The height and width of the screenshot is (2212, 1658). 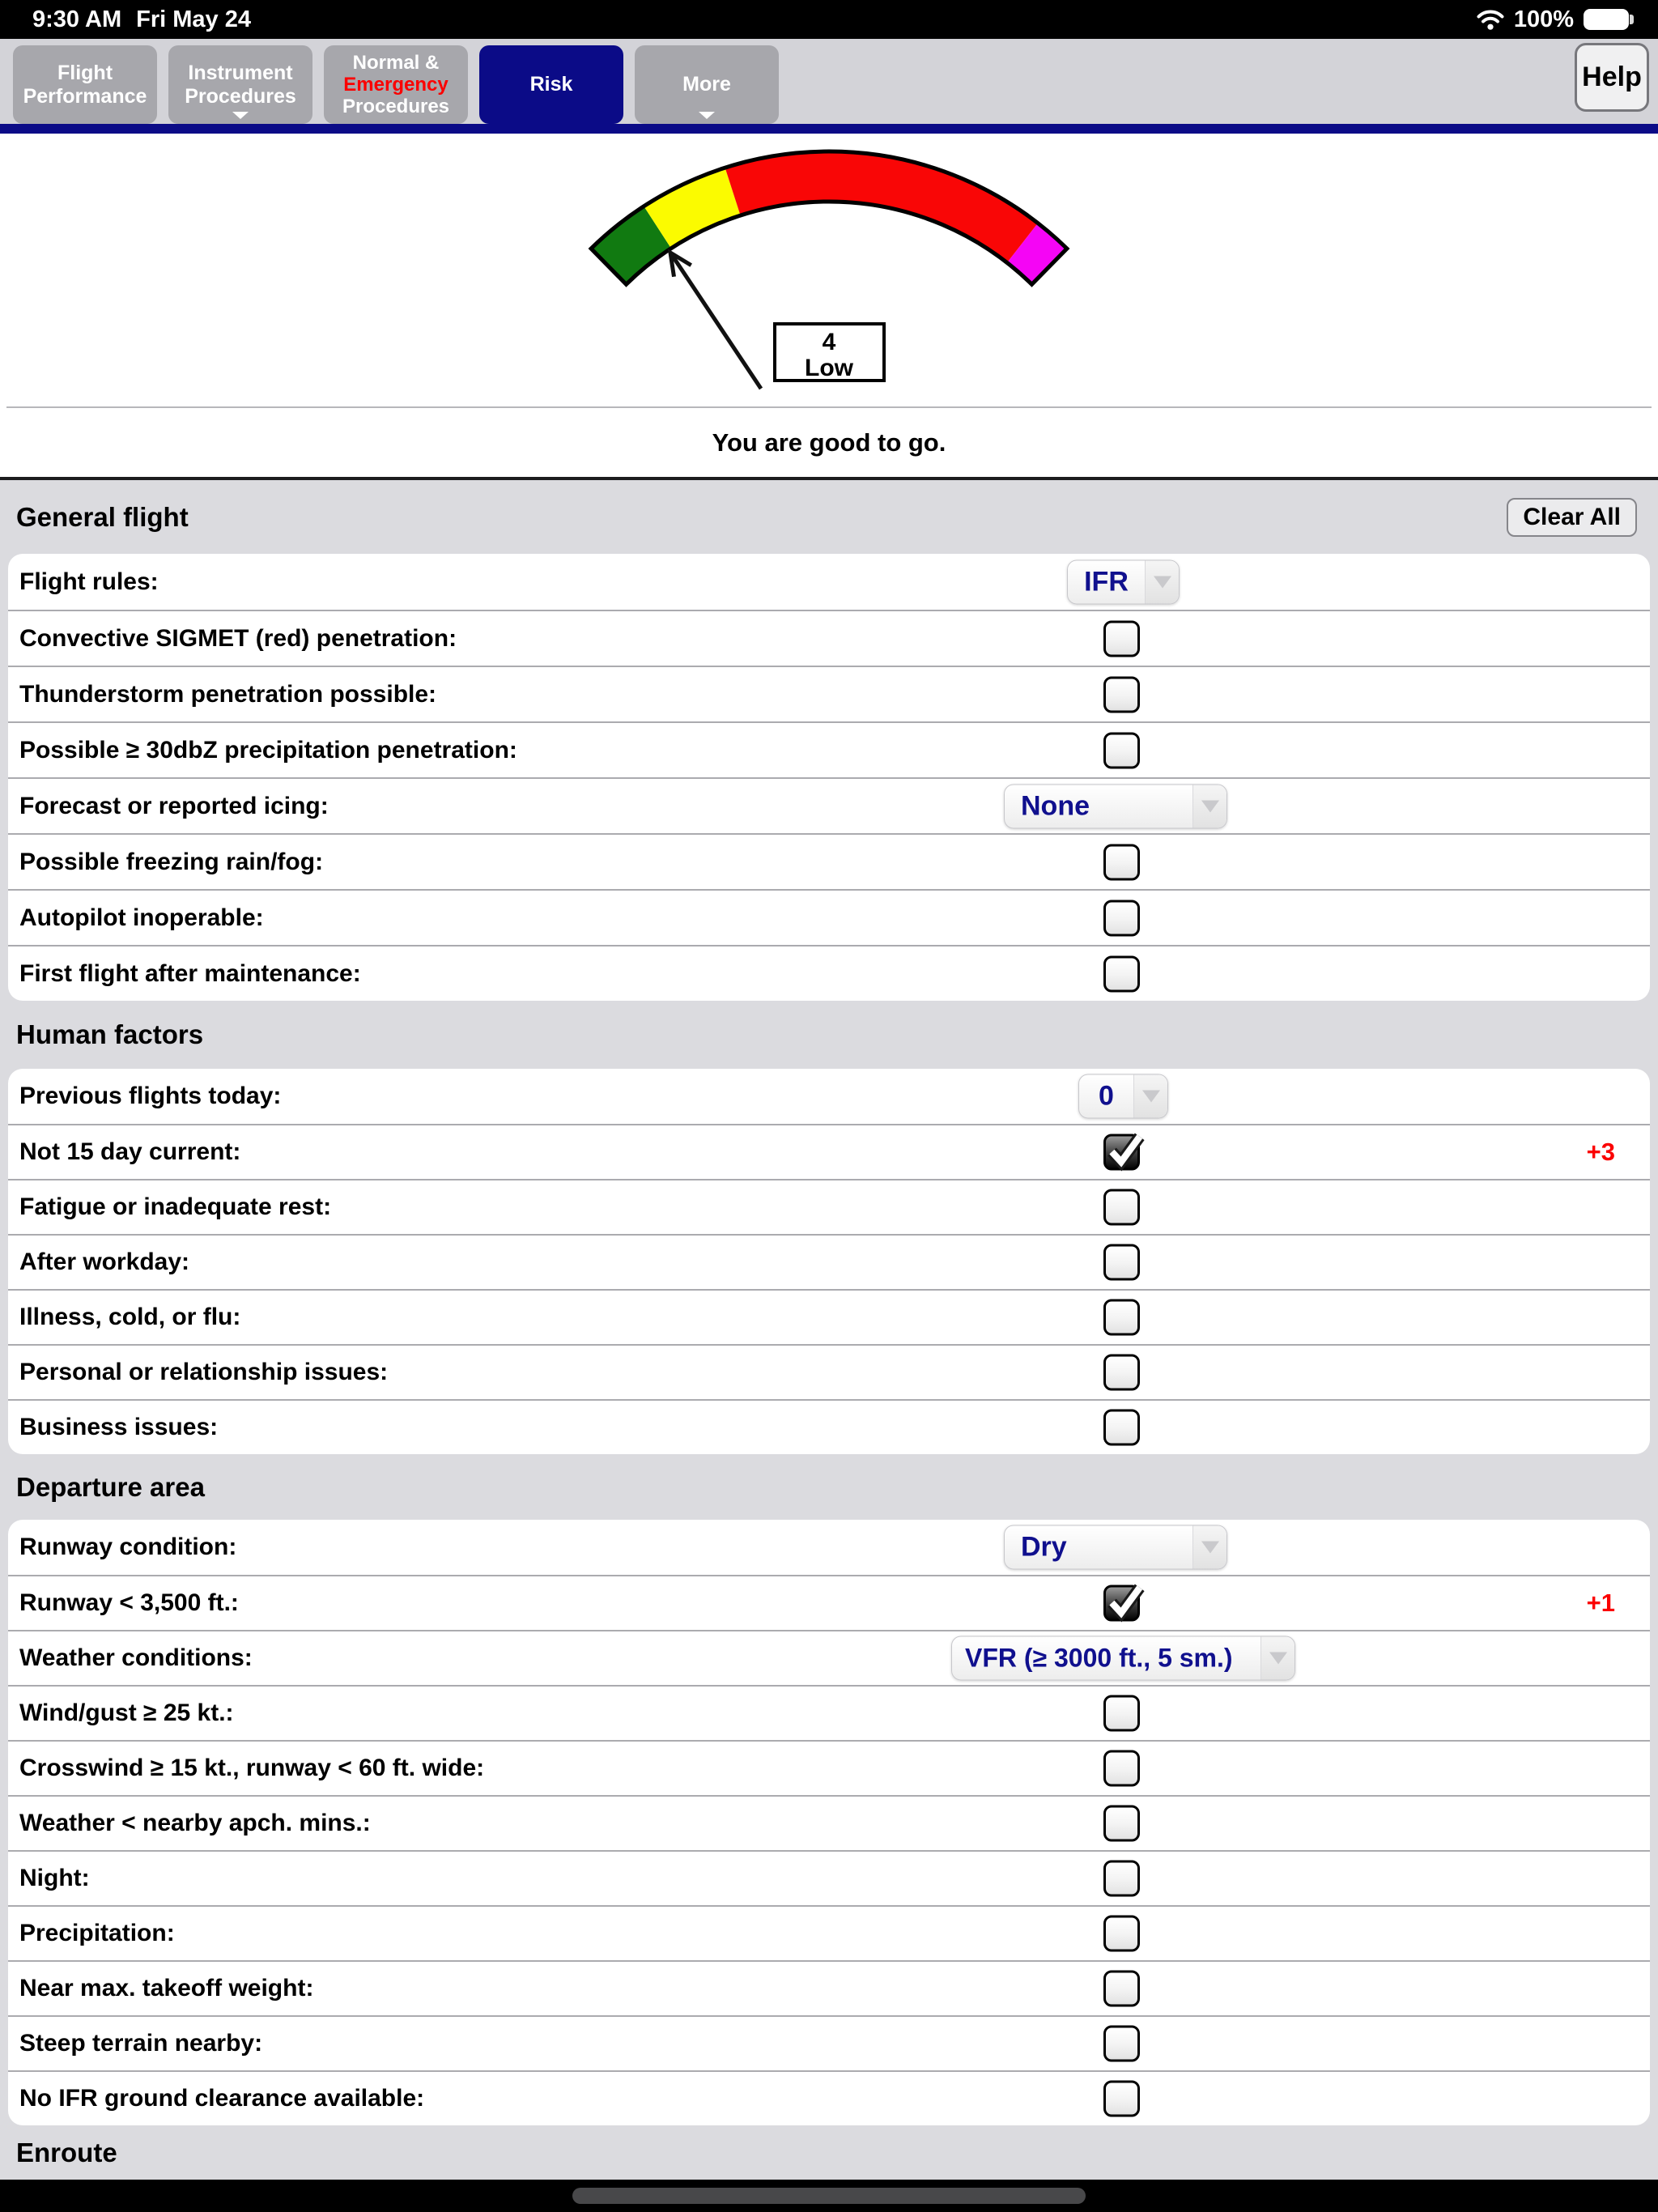 What do you see at coordinates (1121, 1207) in the screenshot?
I see `fatigue-checkbox` at bounding box center [1121, 1207].